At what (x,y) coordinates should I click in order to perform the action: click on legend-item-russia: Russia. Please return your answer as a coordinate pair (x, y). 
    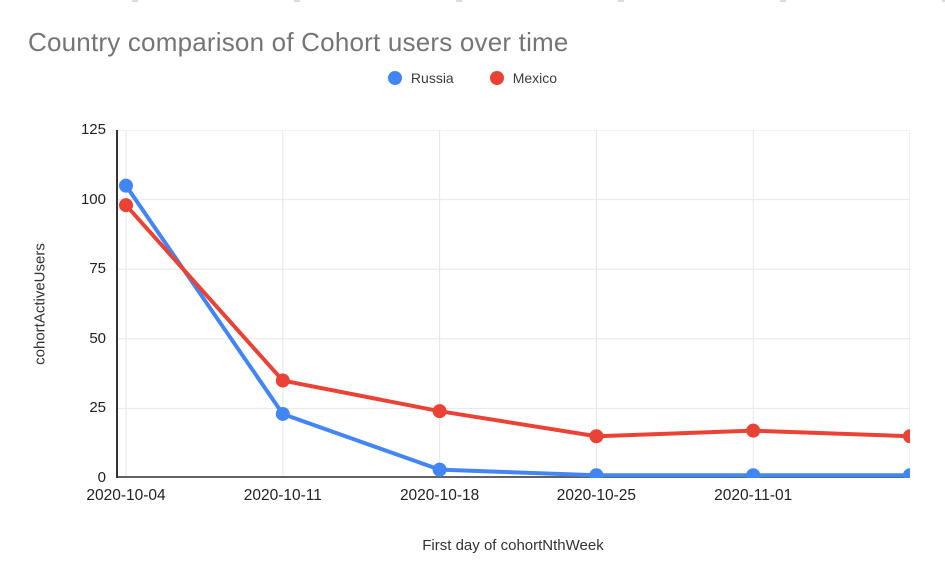
    Looking at the image, I should click on (420, 78).